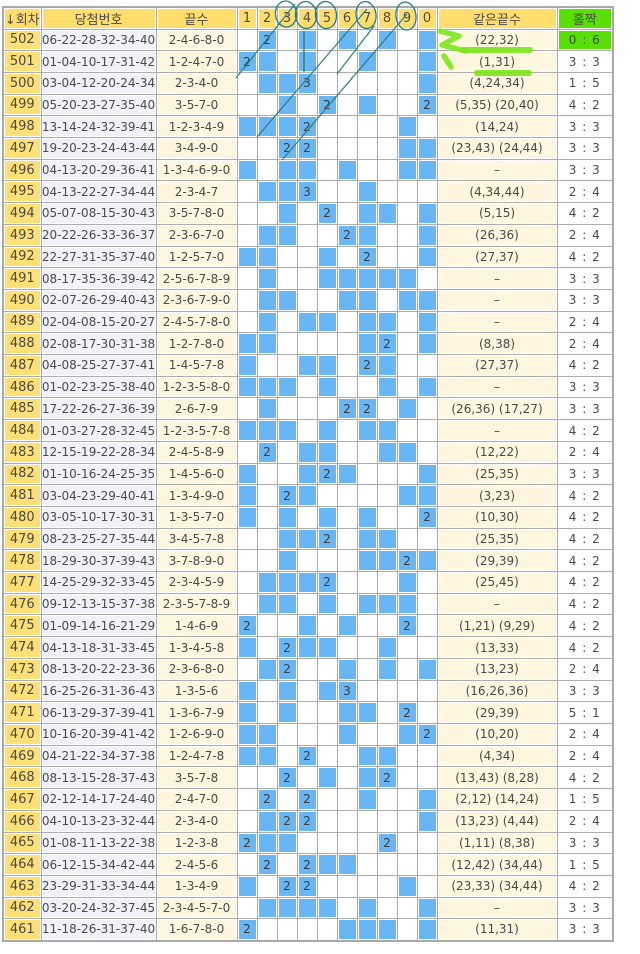 Image resolution: width=640 pixels, height=954 pixels. Describe the element at coordinates (22, 213) in the screenshot. I see `round-cell: 494` at that location.